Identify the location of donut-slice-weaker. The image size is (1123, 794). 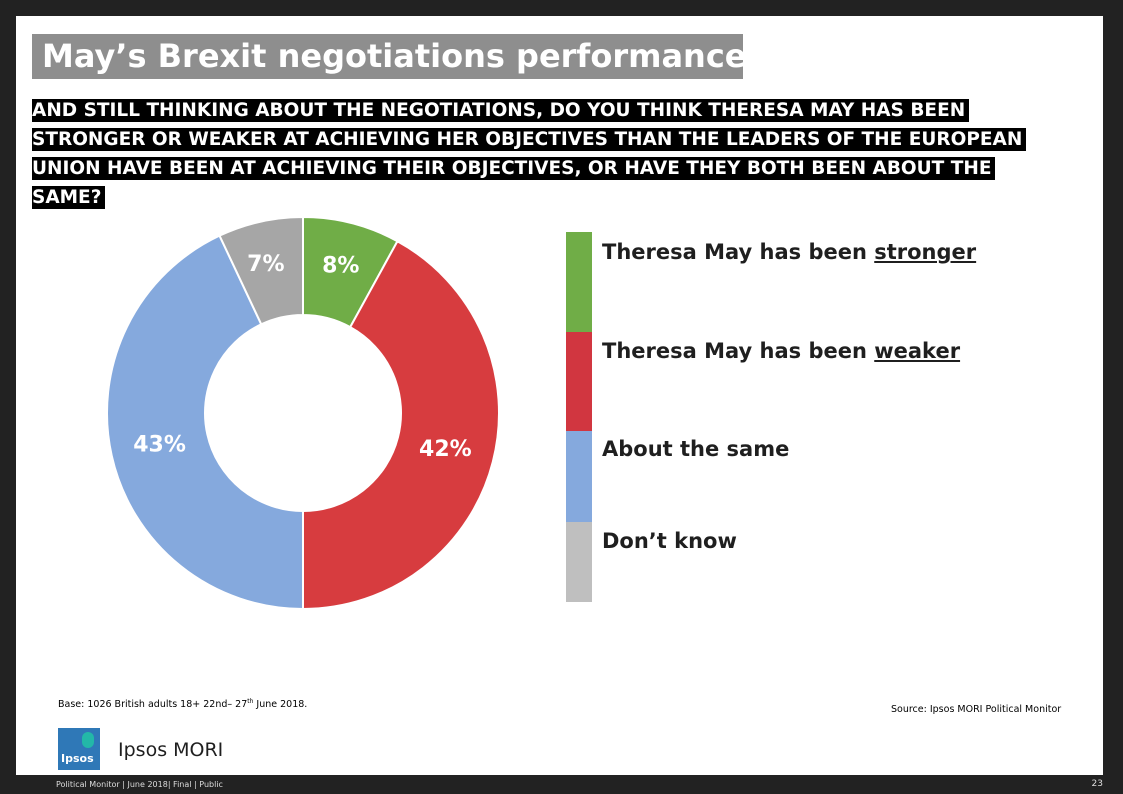
(401, 424).